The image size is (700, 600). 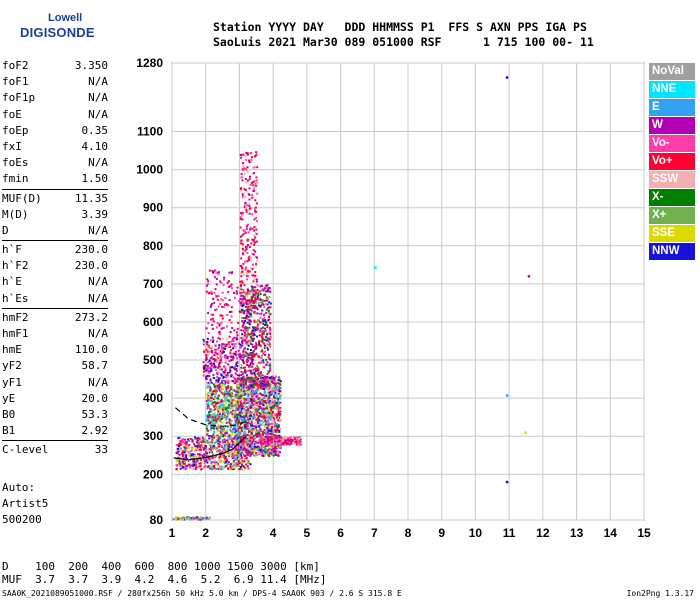 I want to click on param-row: h`Es N/A, so click(x=55, y=299).